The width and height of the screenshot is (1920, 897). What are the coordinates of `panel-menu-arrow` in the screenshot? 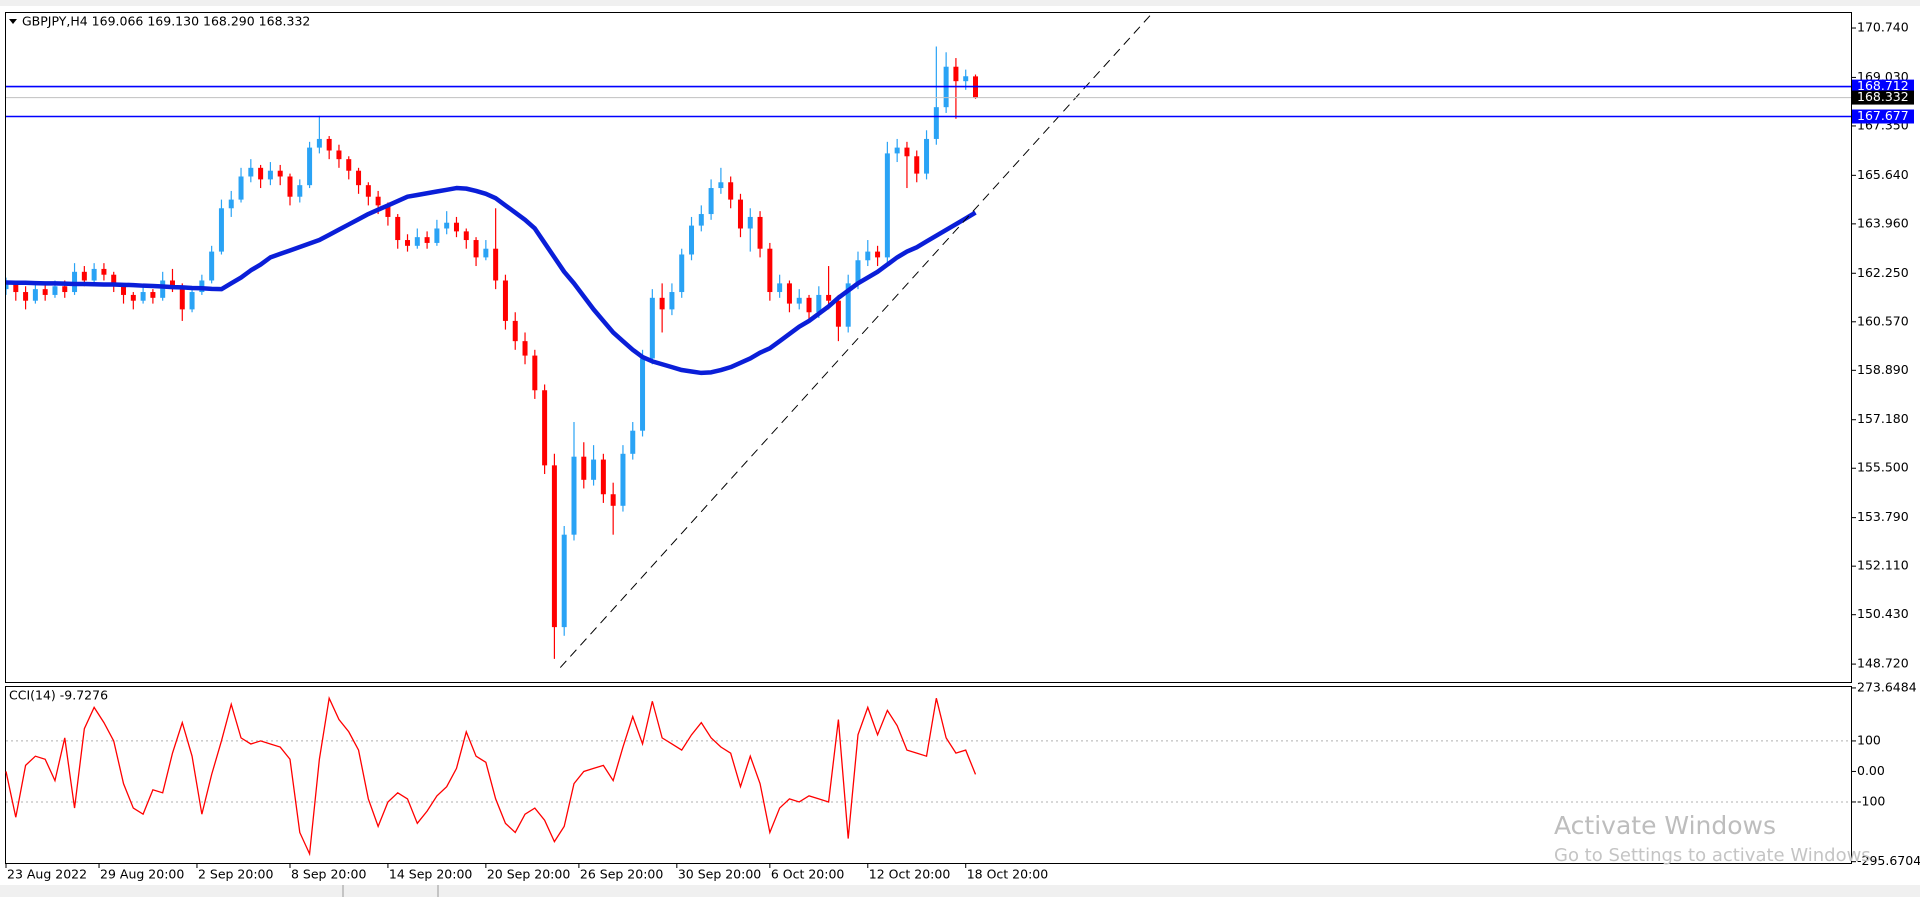 It's located at (13, 21).